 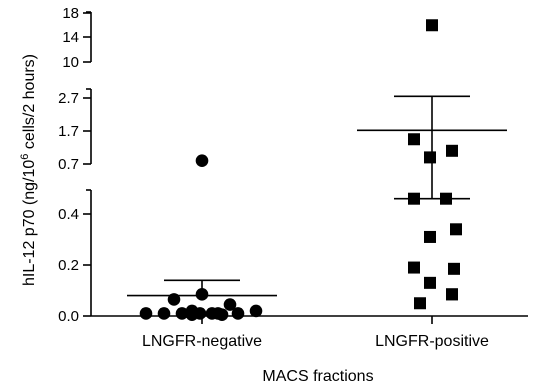 What do you see at coordinates (28, 170) in the screenshot?
I see `y-axis-title: hIL-12 p70 (ng/106 cells/2 hours)` at bounding box center [28, 170].